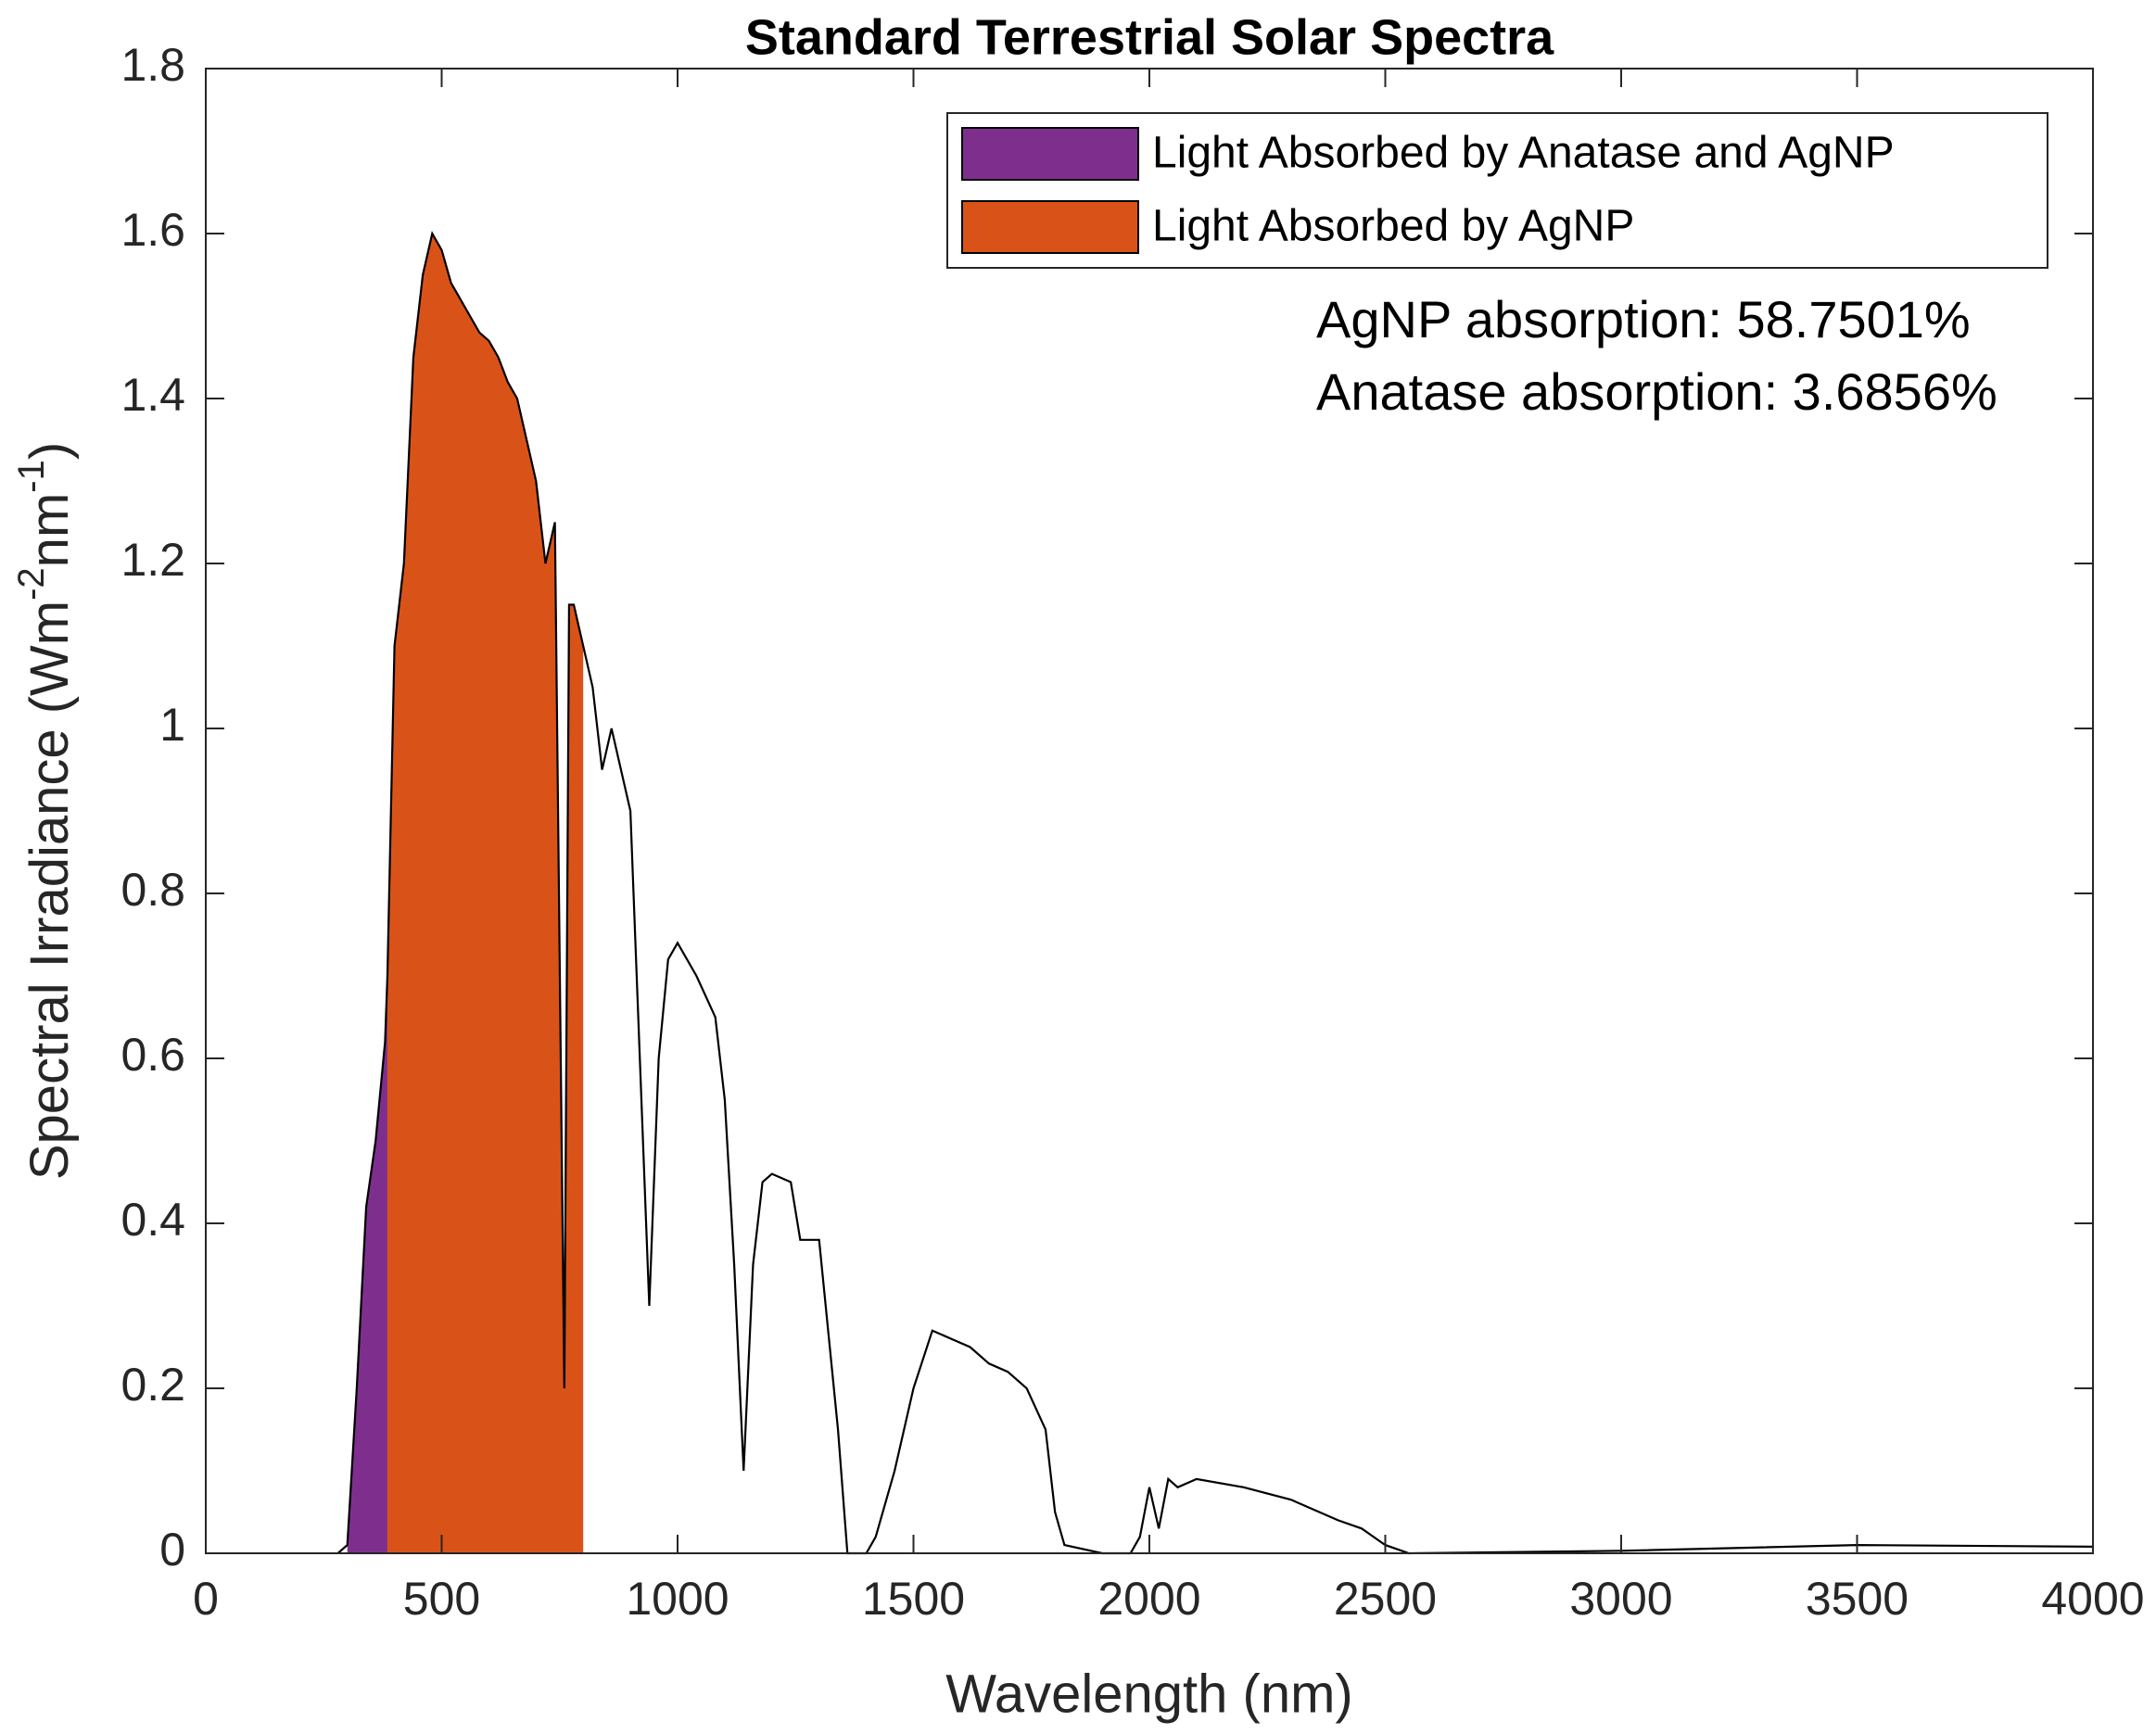 This screenshot has width=2156, height=1734. What do you see at coordinates (1657, 391) in the screenshot?
I see `annotation: Anatase absorption: 3.6856%` at bounding box center [1657, 391].